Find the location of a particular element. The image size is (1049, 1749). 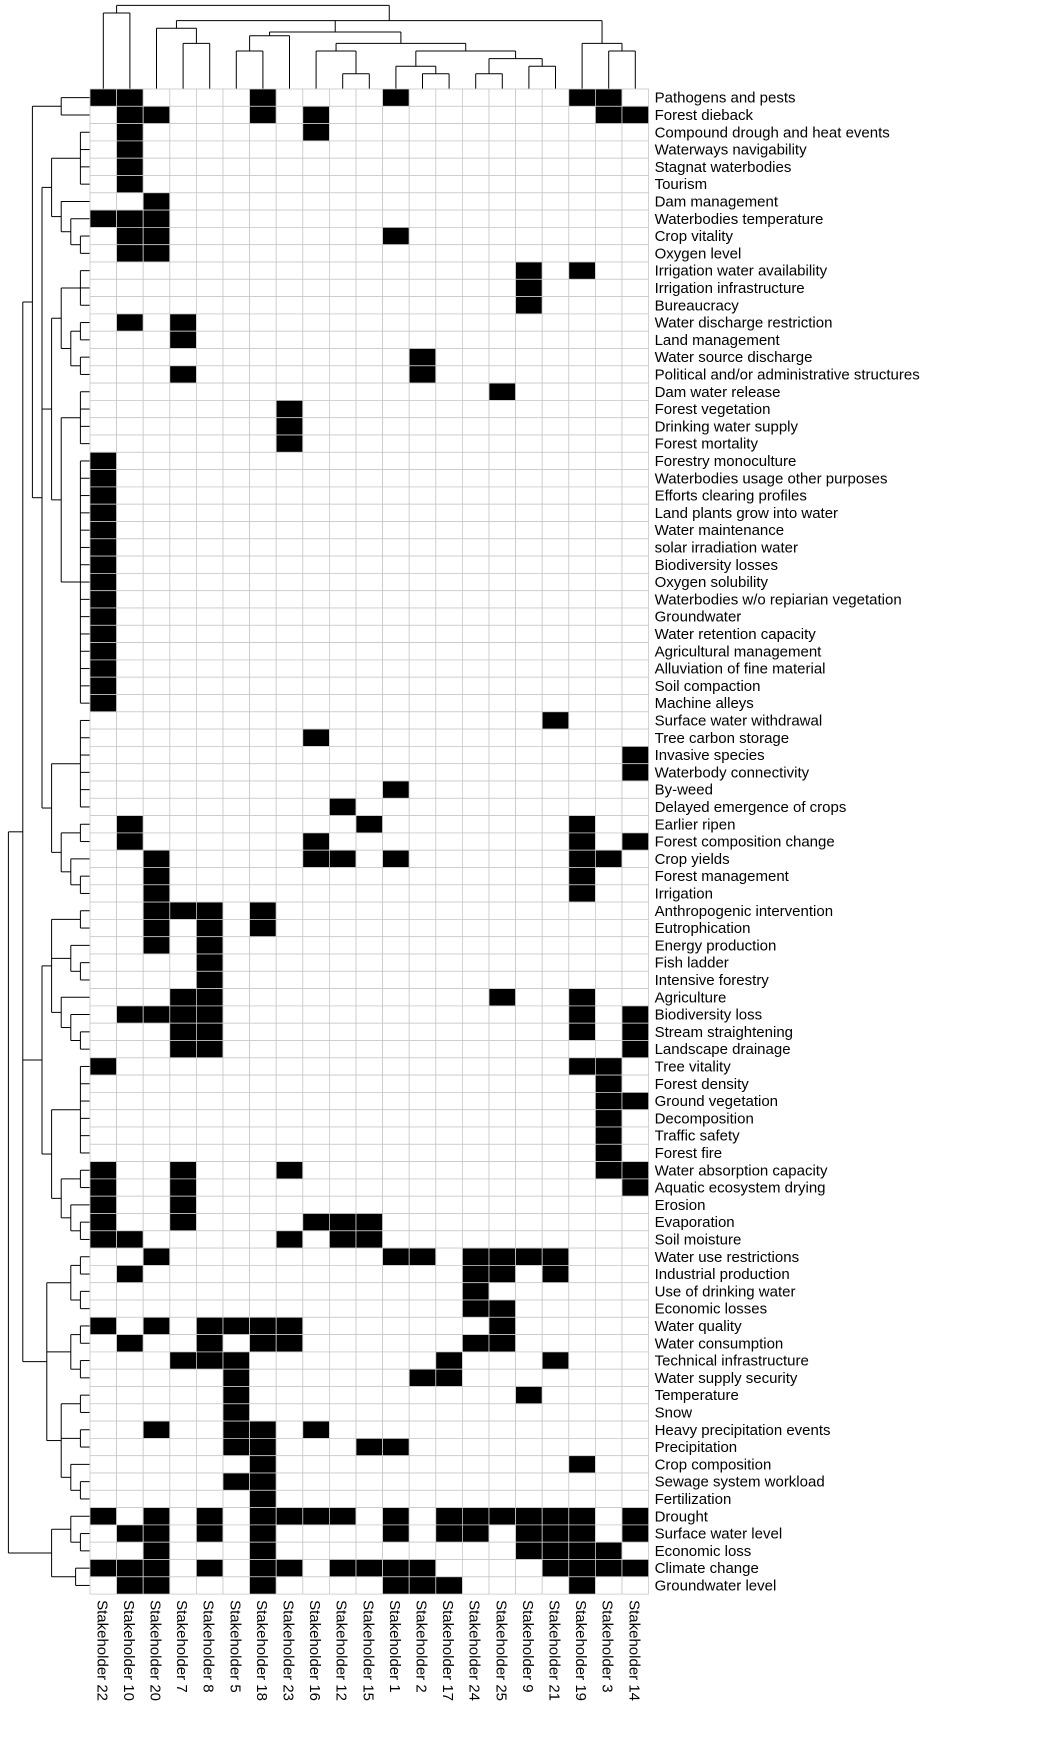

row-label: Tourism is located at coordinates (681, 184).